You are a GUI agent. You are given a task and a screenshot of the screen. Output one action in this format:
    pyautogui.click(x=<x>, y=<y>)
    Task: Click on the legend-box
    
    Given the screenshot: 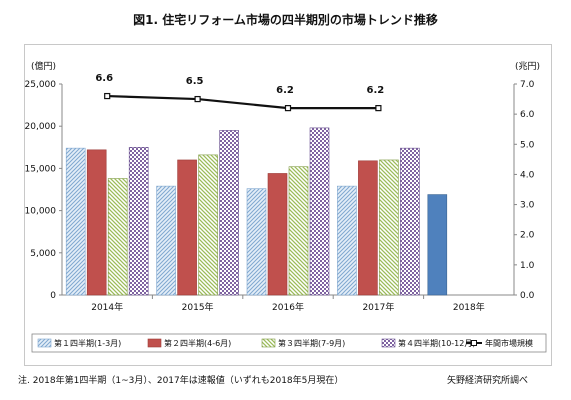 What is the action you would take?
    pyautogui.click(x=289, y=343)
    